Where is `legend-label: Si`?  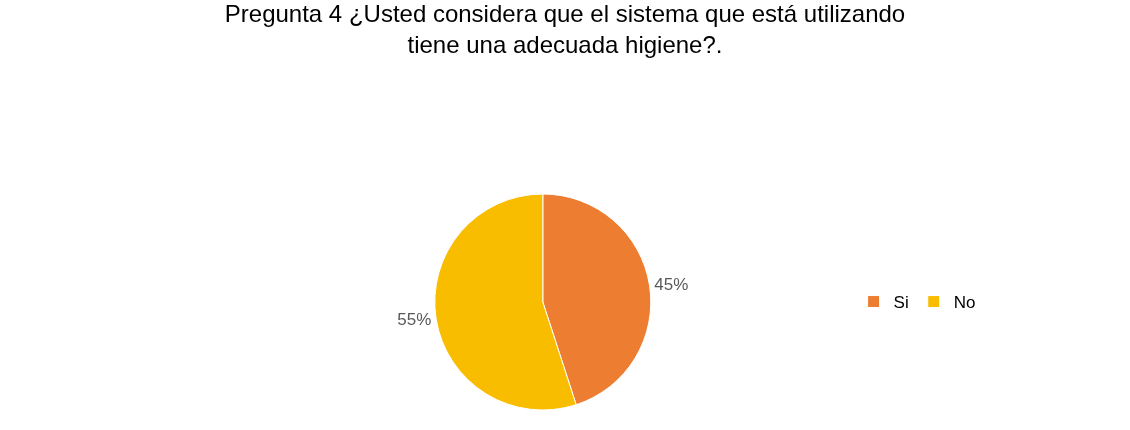 legend-label: Si is located at coordinates (901, 303).